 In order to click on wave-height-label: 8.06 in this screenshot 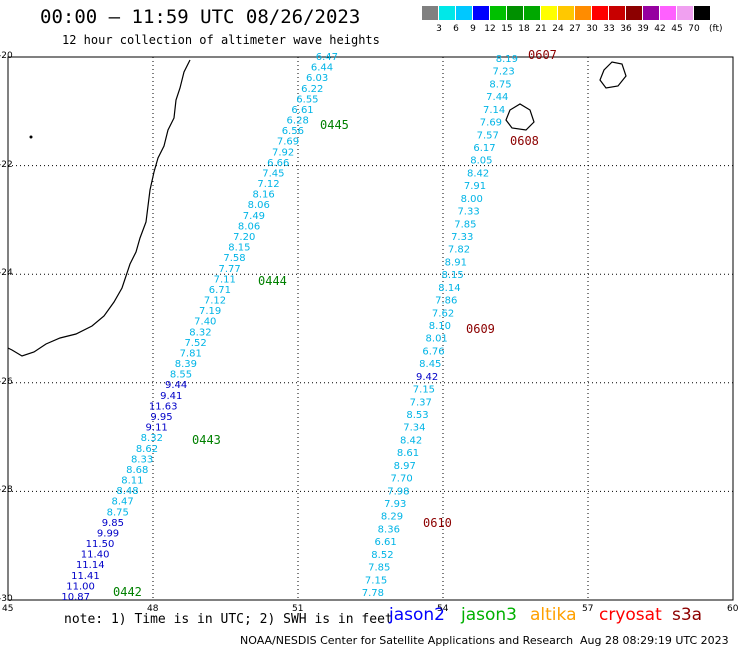, I will do `click(259, 205)`.